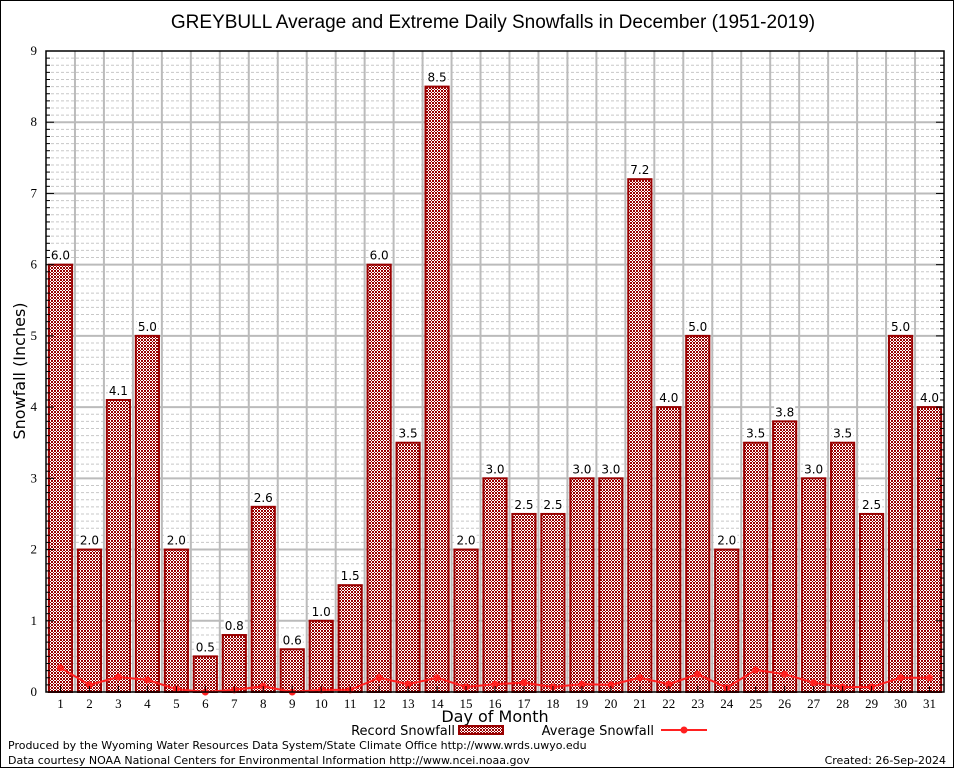 This screenshot has width=954, height=769. Describe the element at coordinates (697, 703) in the screenshot. I see `x-tick-label-23: 23` at that location.